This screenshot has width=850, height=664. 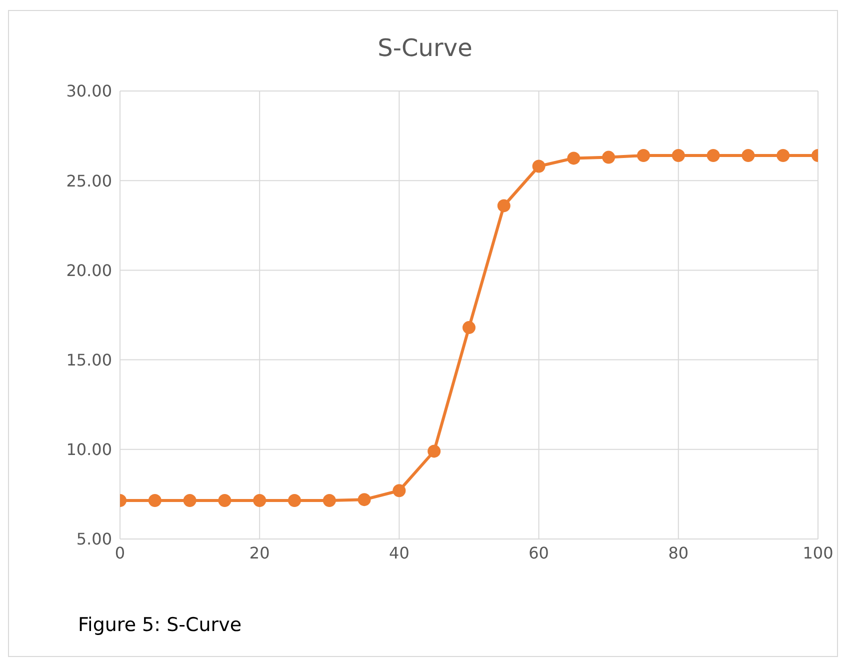 What do you see at coordinates (678, 552) in the screenshot?
I see `x-tick-label: 80` at bounding box center [678, 552].